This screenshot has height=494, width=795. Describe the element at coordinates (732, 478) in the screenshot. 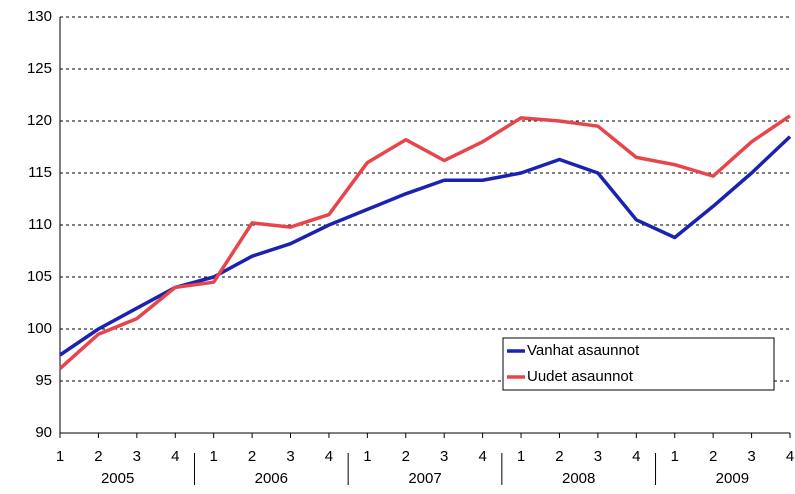

I see `year-label: 2009` at that location.